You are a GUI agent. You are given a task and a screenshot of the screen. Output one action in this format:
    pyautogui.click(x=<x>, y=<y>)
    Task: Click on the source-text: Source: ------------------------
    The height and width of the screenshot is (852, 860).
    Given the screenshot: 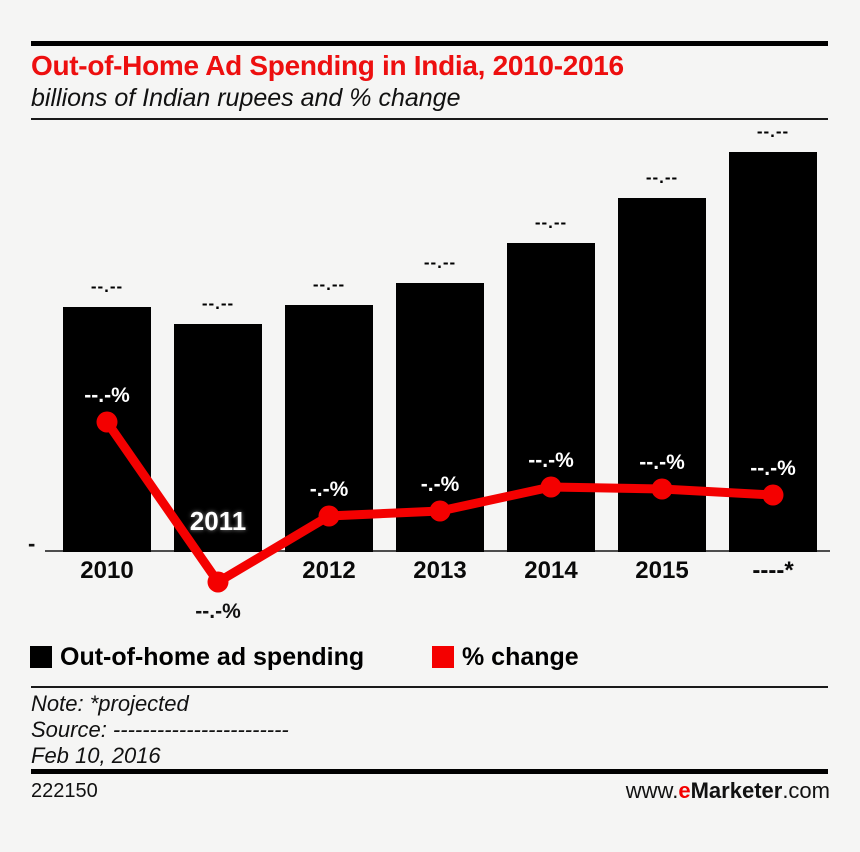 What is the action you would take?
    pyautogui.click(x=160, y=729)
    